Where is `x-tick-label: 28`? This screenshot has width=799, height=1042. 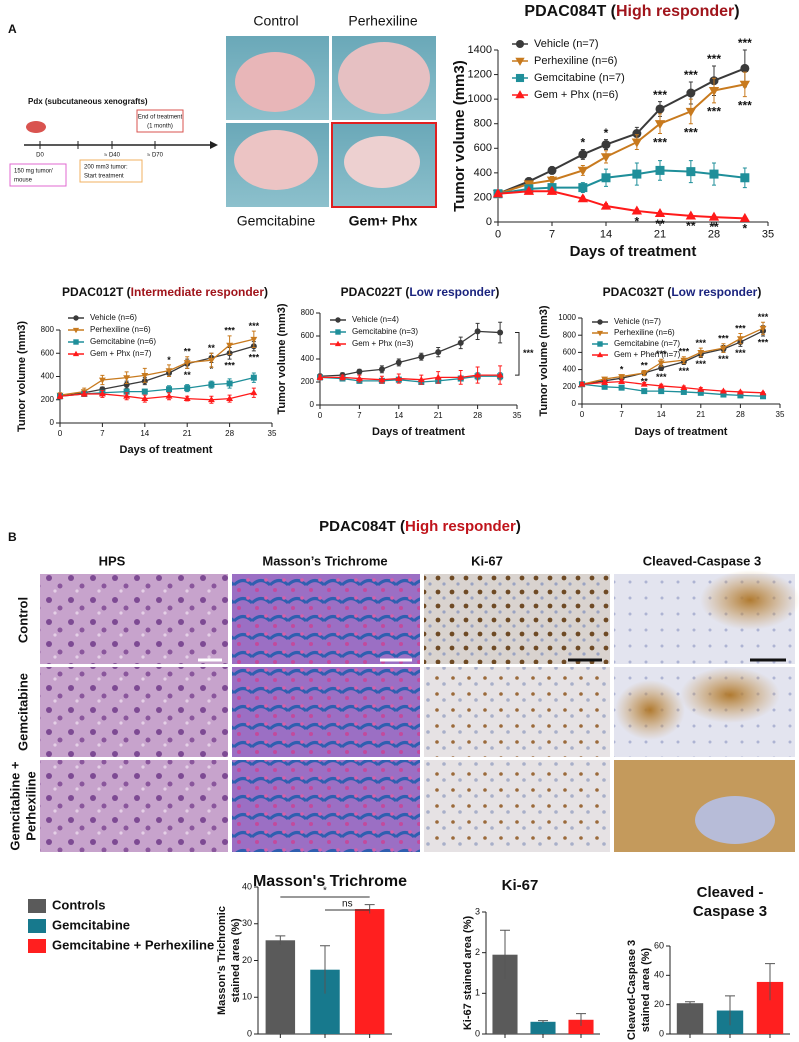 x-tick-label: 28 is located at coordinates (740, 414).